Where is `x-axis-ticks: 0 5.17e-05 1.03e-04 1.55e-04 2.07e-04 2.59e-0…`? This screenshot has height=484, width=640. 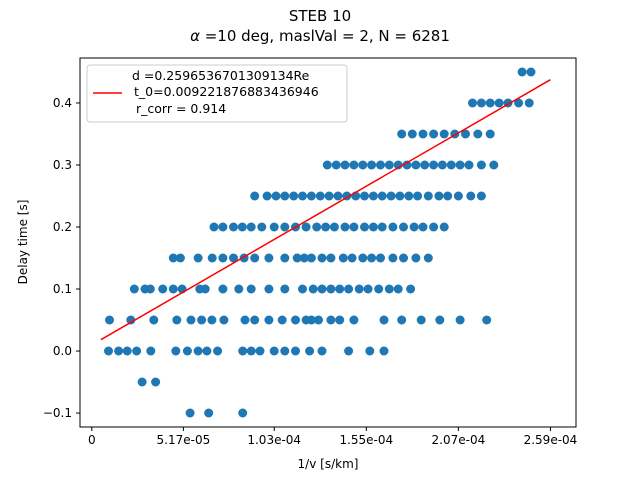 x-axis-ticks: 0 5.17e-05 1.03e-04 1.55e-04 2.07e-04 2.59e-0… is located at coordinates (332, 437).